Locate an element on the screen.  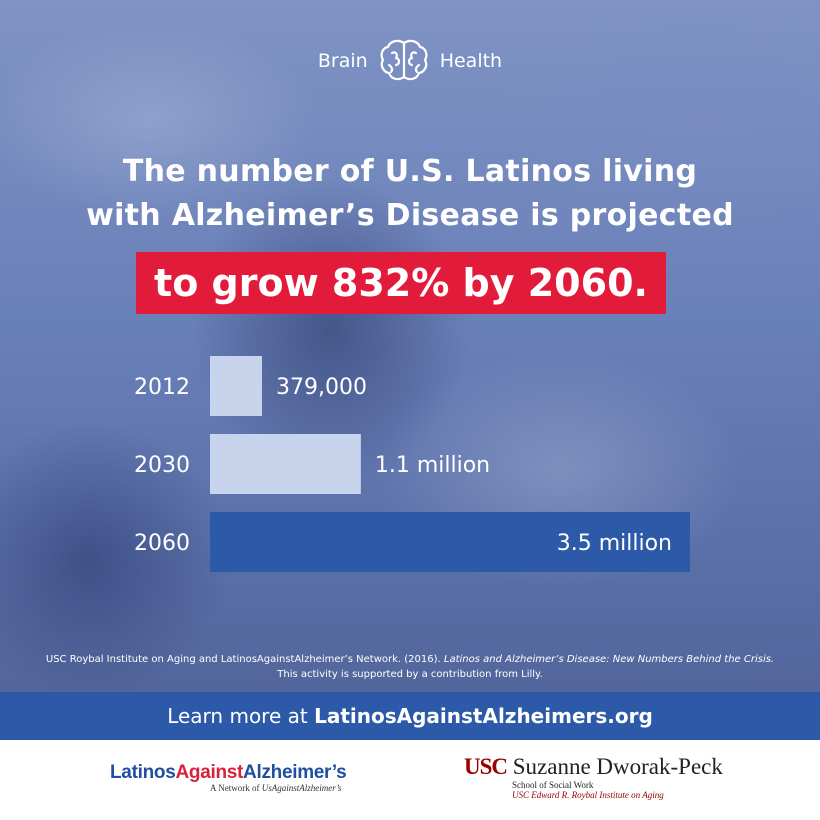
lad-subtitle: A Network of UsAgainstAlzheimer’s is located at coordinates (278, 788).